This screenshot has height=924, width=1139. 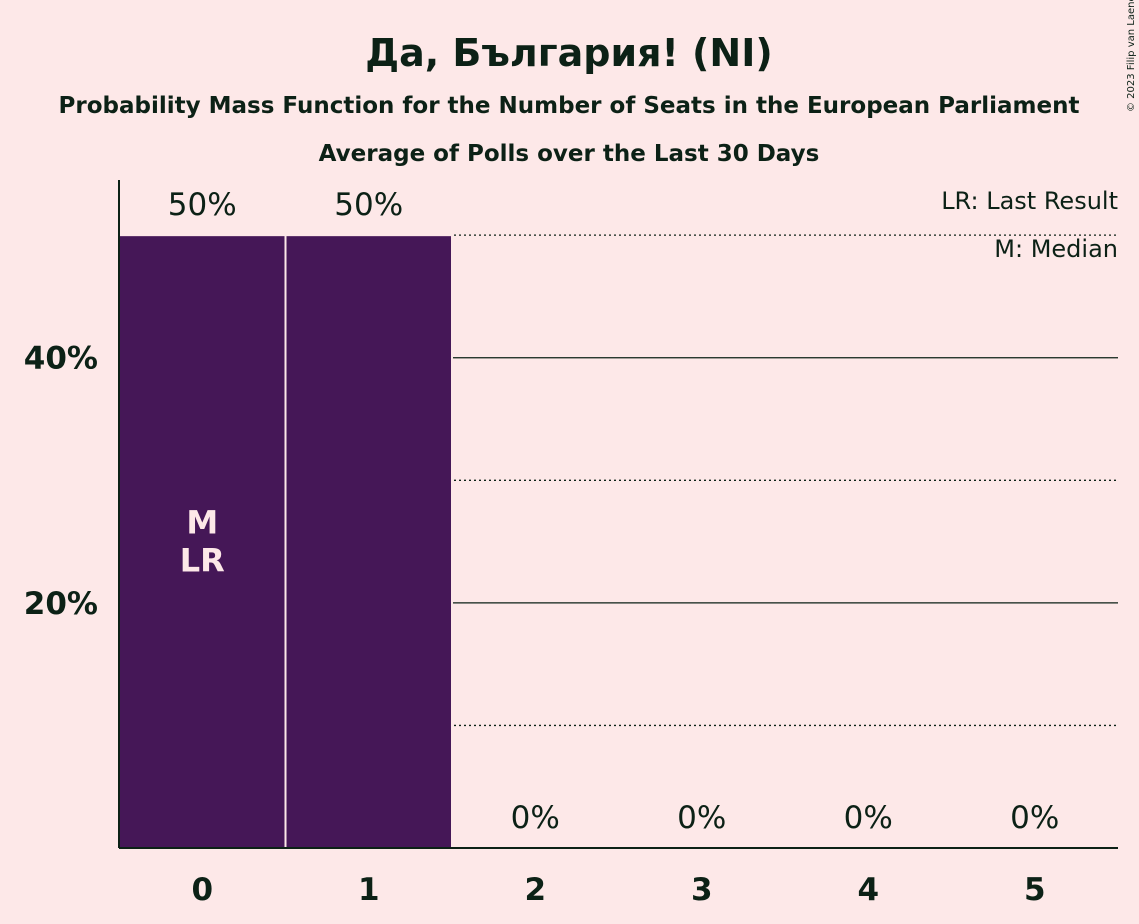 I want to click on x-tick-label: 0, so click(x=202, y=890).